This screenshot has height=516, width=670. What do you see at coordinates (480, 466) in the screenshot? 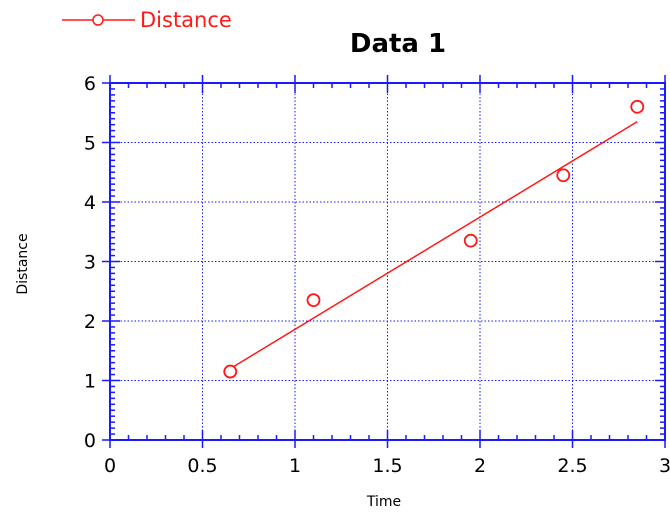
I see `x-tick-label: 2` at bounding box center [480, 466].